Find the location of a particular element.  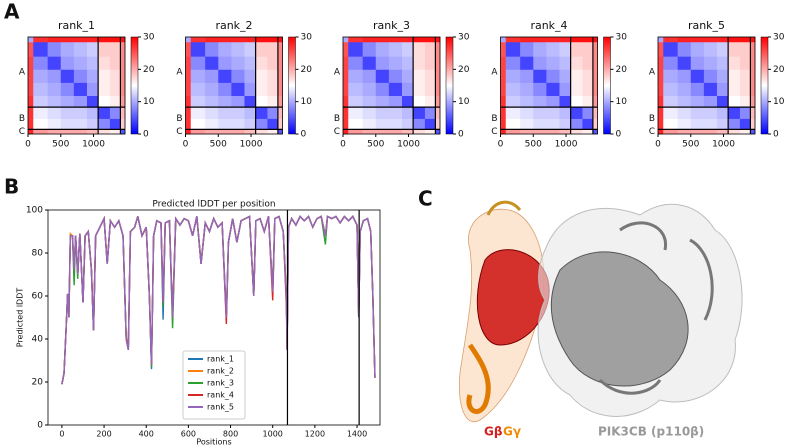

legend-label: rank_1 is located at coordinates (220, 359).